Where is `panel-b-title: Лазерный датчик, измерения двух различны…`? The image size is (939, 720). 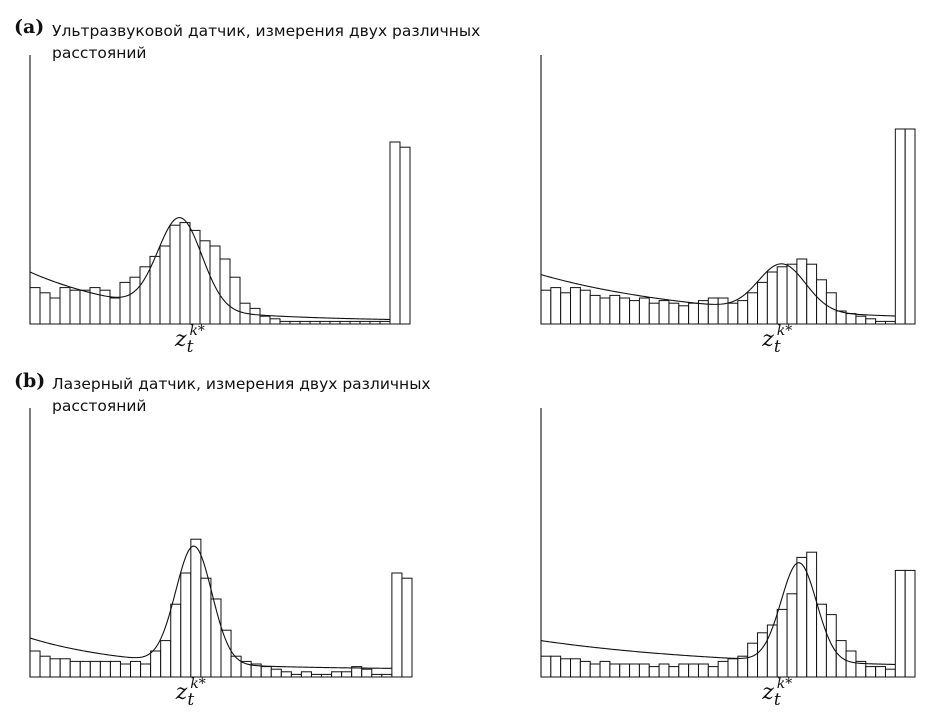 panel-b-title: Лазерный датчик, измерения двух различны… is located at coordinates (241, 395).